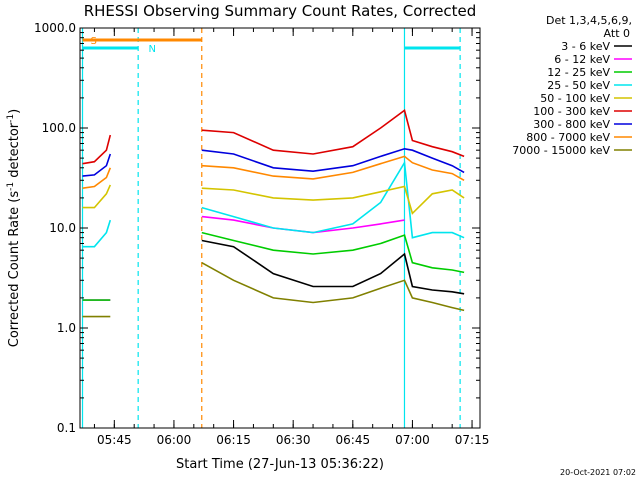  What do you see at coordinates (561, 150) in the screenshot?
I see `legend-entry-label: 7000 - 15000 keV` at bounding box center [561, 150].